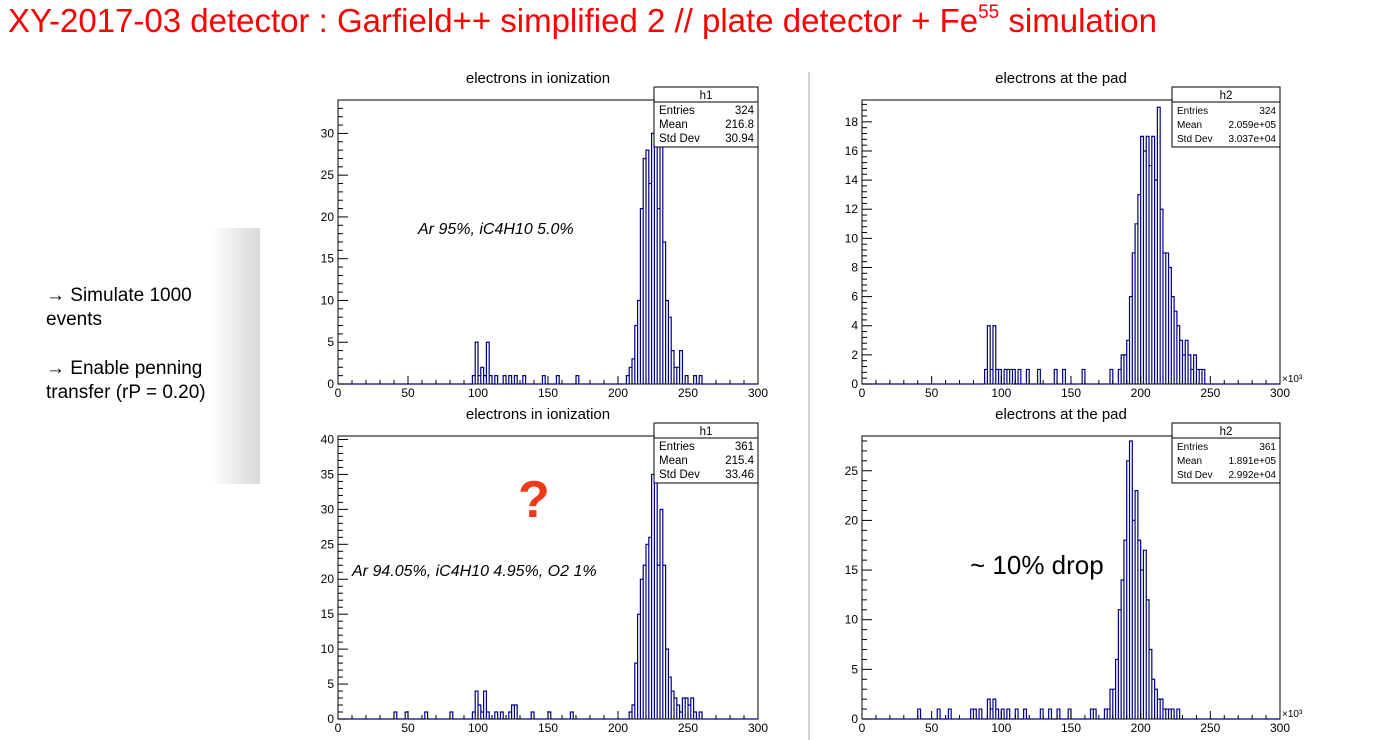  What do you see at coordinates (534, 500) in the screenshot?
I see `question-mark: ?` at bounding box center [534, 500].